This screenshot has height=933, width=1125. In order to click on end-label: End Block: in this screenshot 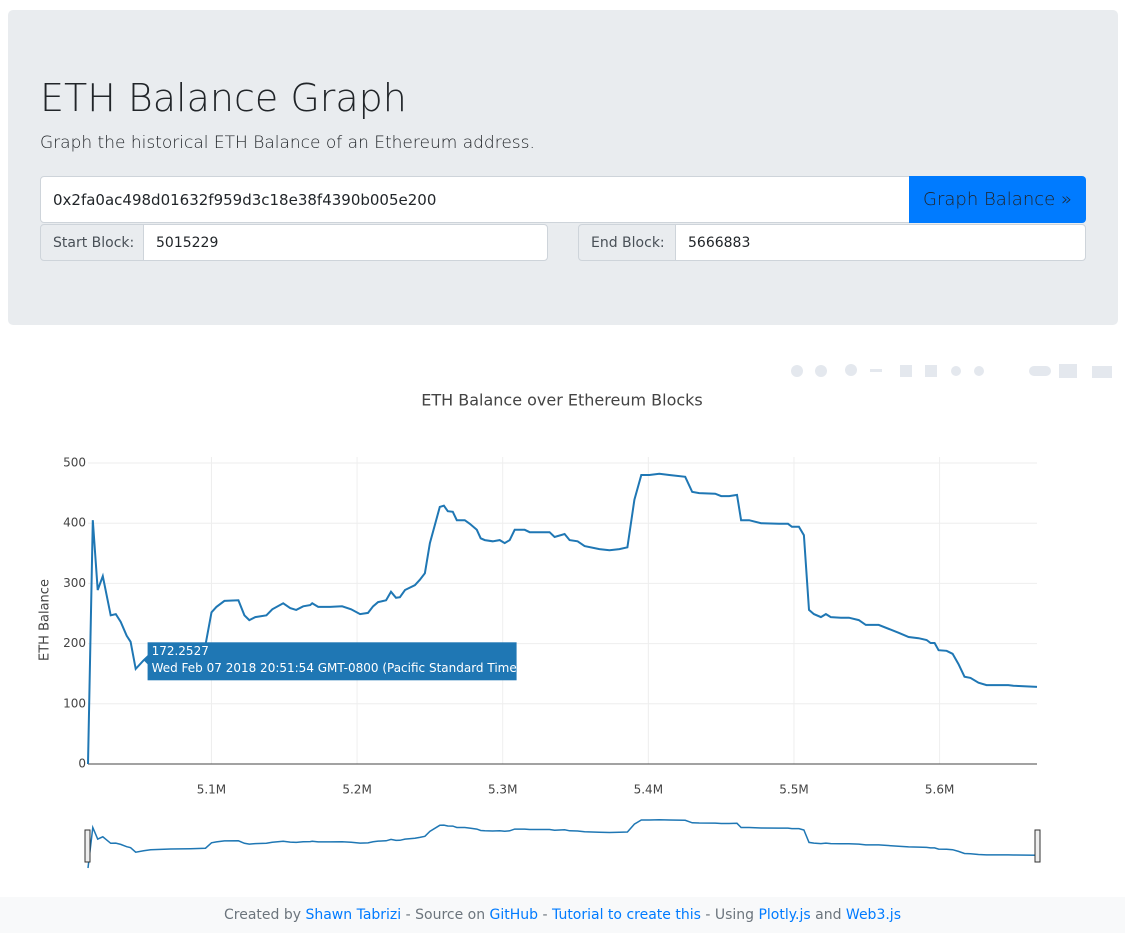, I will do `click(627, 242)`.